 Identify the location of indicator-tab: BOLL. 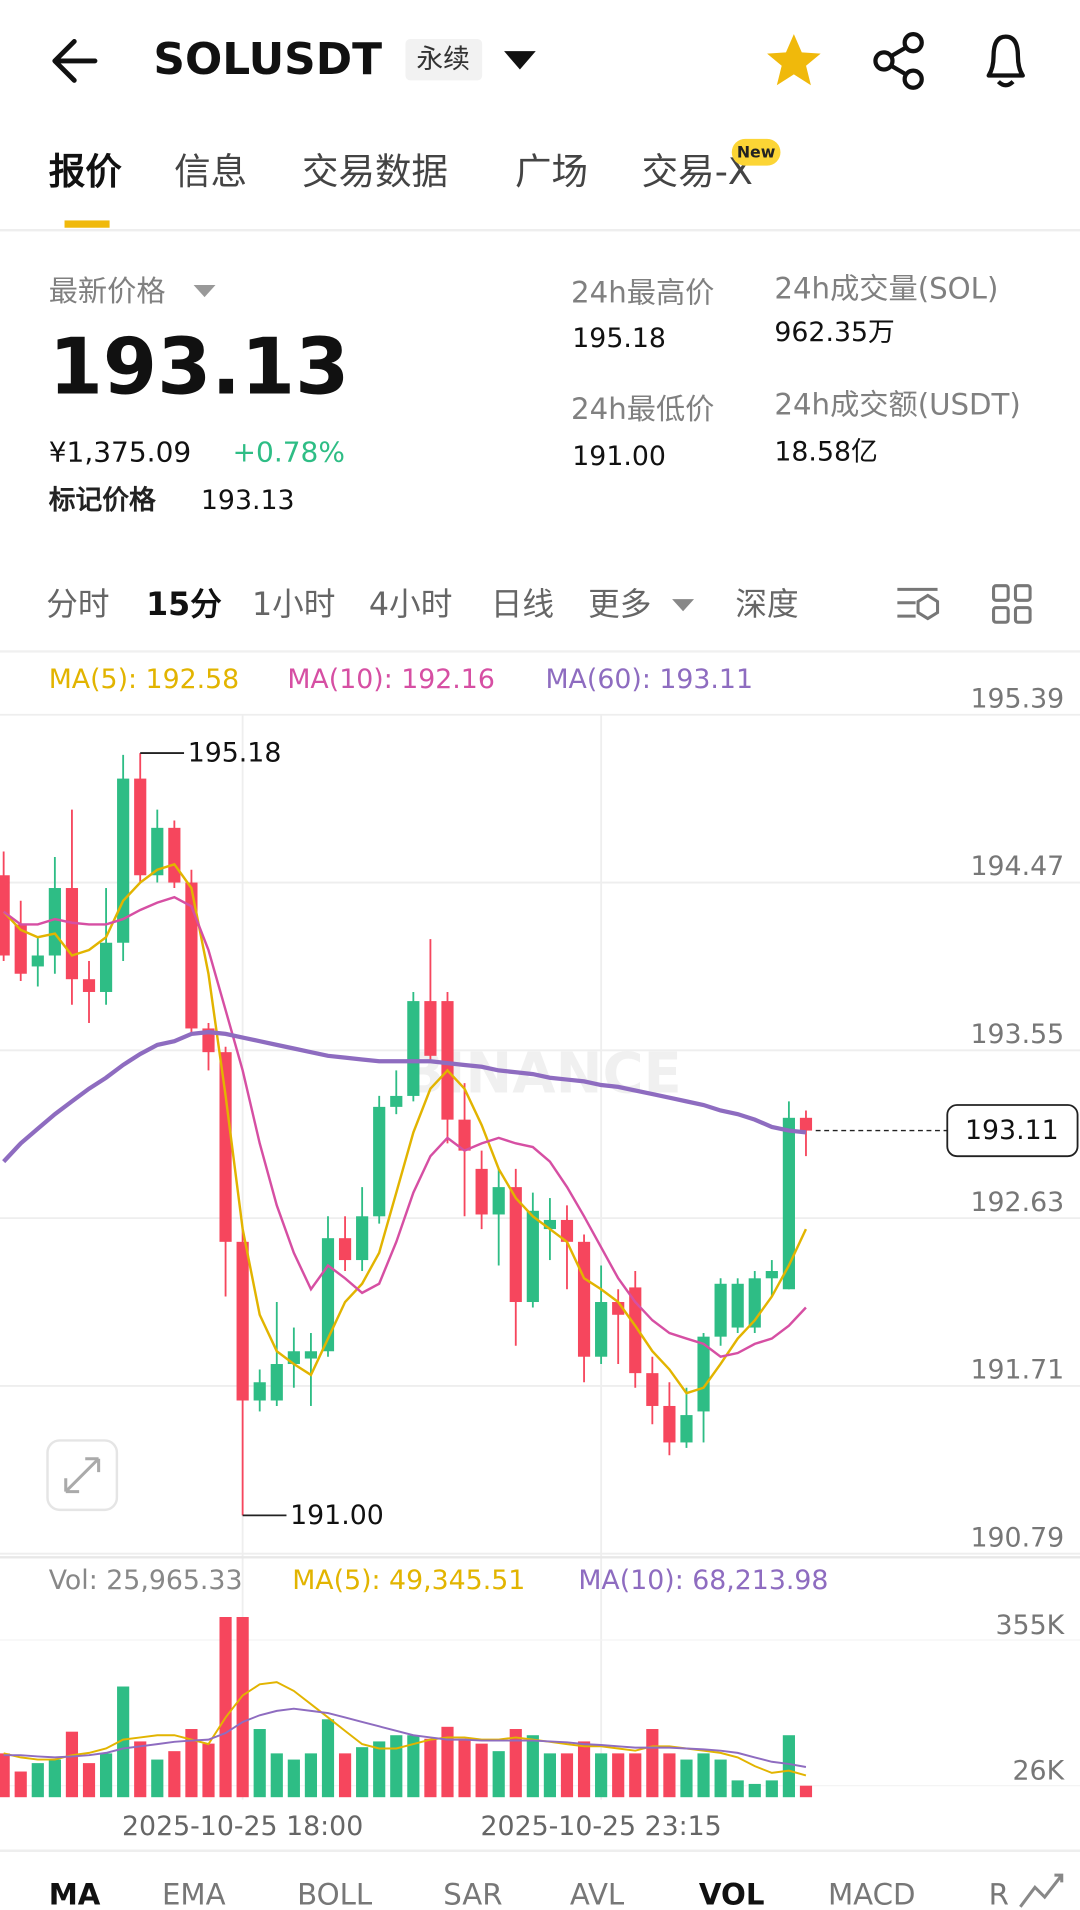
(335, 1894).